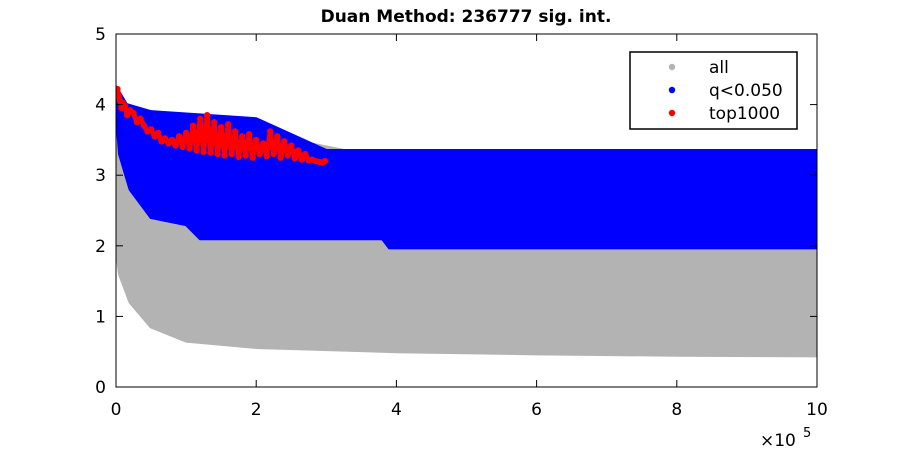  I want to click on x-tick-label: 10, so click(817, 410).